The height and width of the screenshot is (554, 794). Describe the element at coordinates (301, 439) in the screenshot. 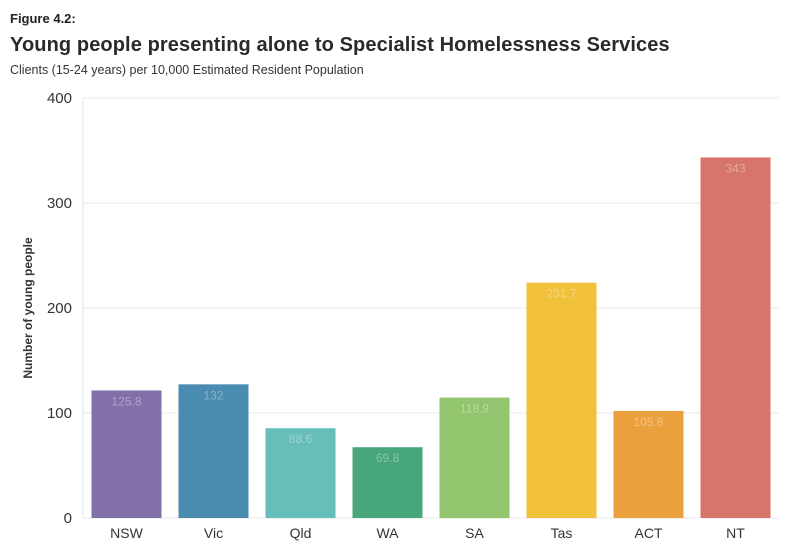

I see `data-label-qld: 88.6` at that location.